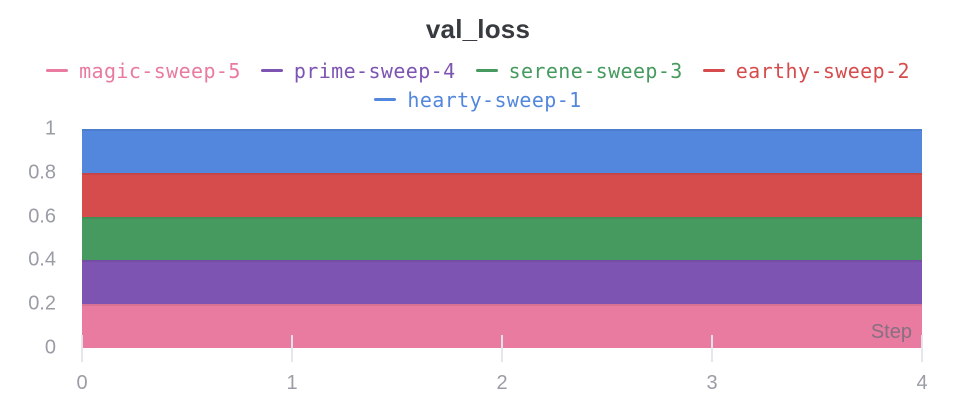  What do you see at coordinates (42, 303) in the screenshot?
I see `y-tick-label: 0.2` at bounding box center [42, 303].